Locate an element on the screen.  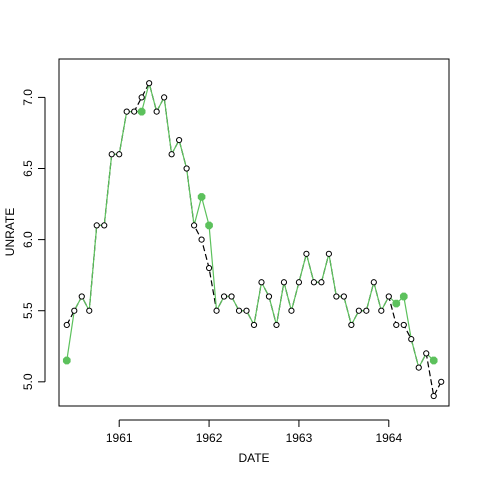
x-tick-label: 1963 is located at coordinates (299, 438).